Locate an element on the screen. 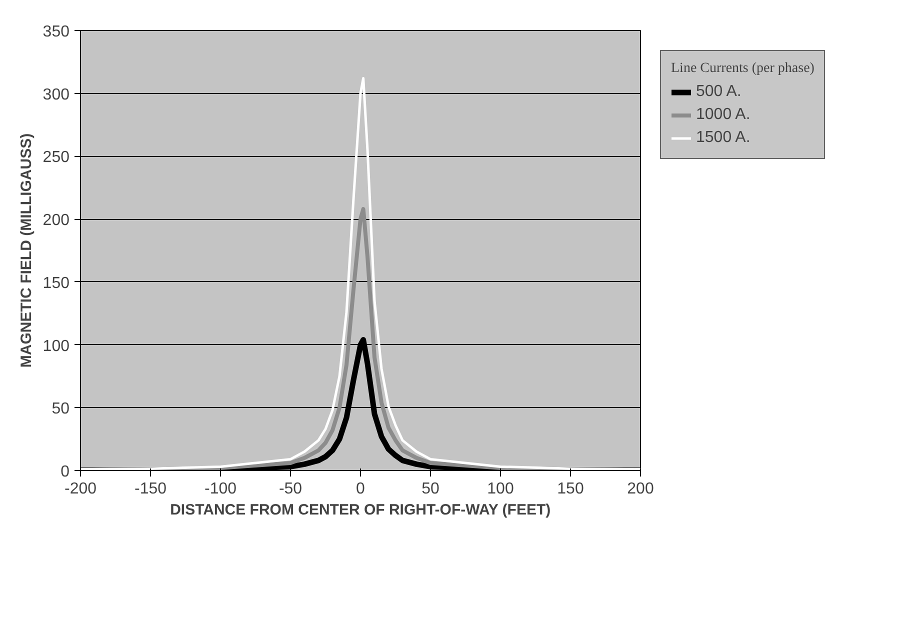 The image size is (919, 625). legend-label: 500 A. is located at coordinates (719, 92).